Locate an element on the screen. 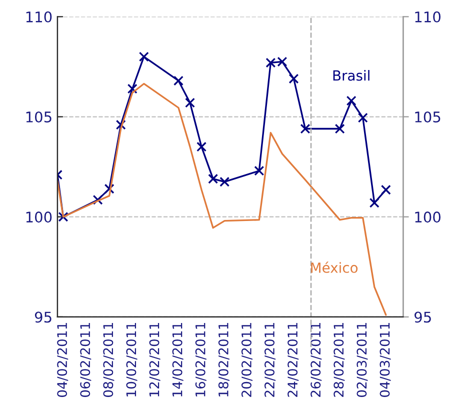 Image resolution: width=449 pixels, height=417 pixels. x-tick-label: 20/02/2011 is located at coordinates (246, 360).